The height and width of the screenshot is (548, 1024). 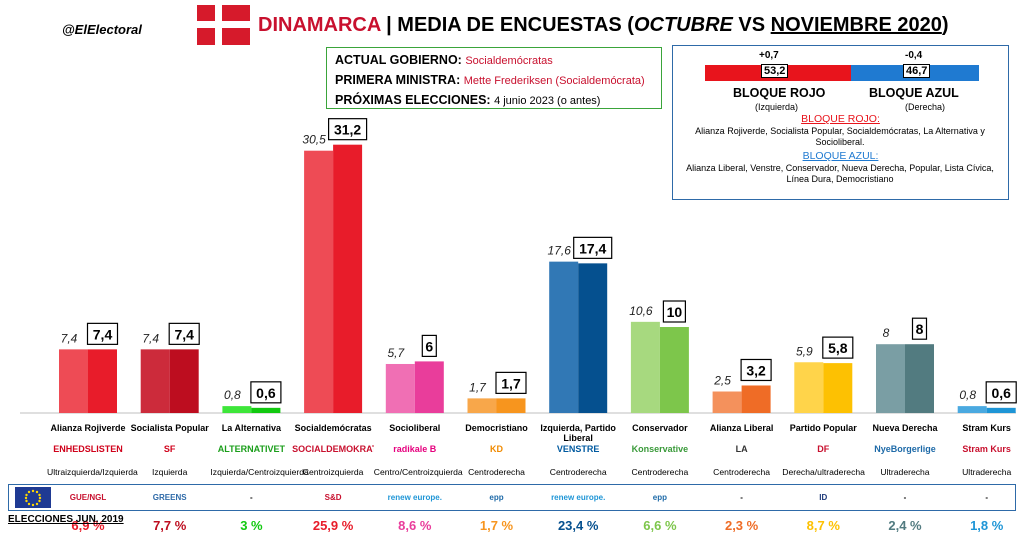 I want to click on title-vs: VS, so click(x=751, y=25).